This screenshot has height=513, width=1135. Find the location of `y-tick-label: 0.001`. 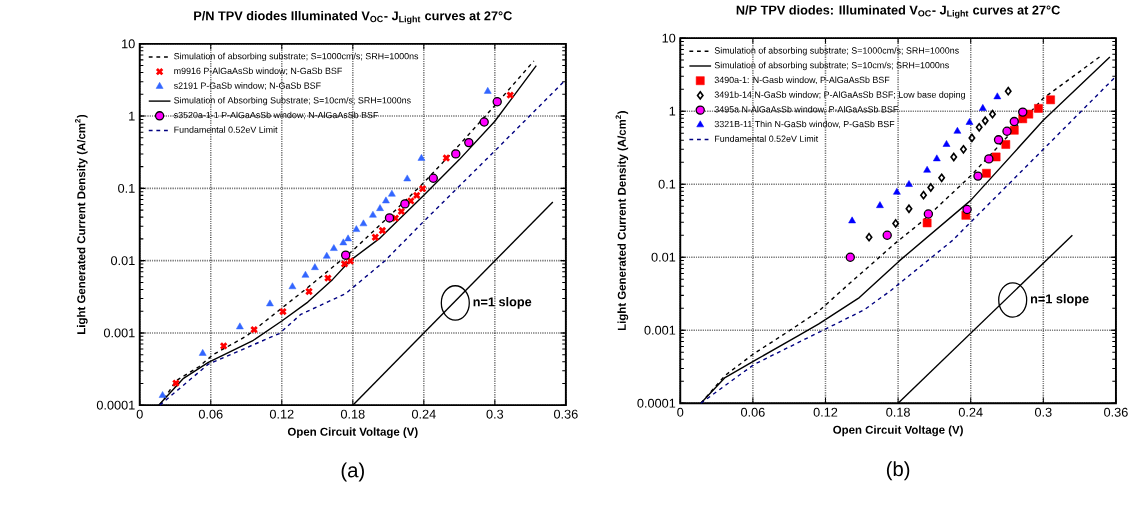

y-tick-label: 0.001 is located at coordinates (119, 333).